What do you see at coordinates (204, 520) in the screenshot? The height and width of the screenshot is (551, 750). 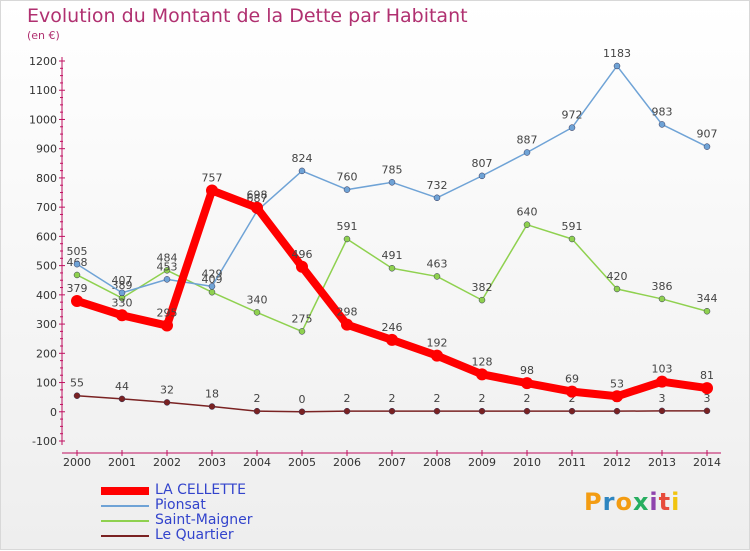 I see `legend-label: Saint-Maigner` at bounding box center [204, 520].